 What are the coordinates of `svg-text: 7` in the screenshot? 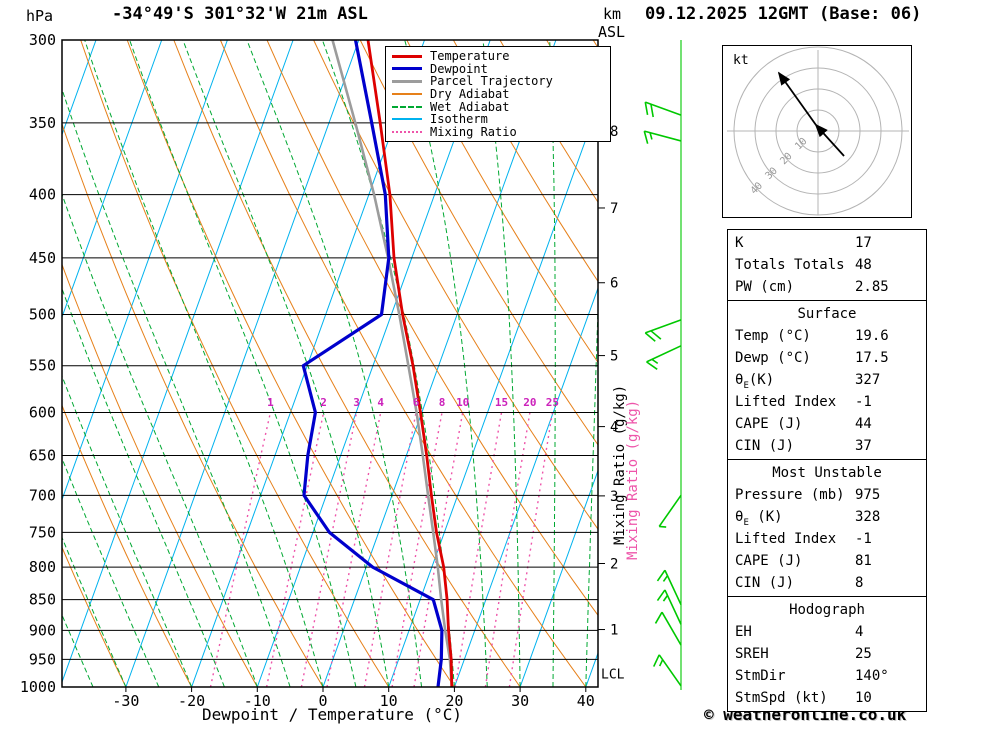 It's located at (614, 209).